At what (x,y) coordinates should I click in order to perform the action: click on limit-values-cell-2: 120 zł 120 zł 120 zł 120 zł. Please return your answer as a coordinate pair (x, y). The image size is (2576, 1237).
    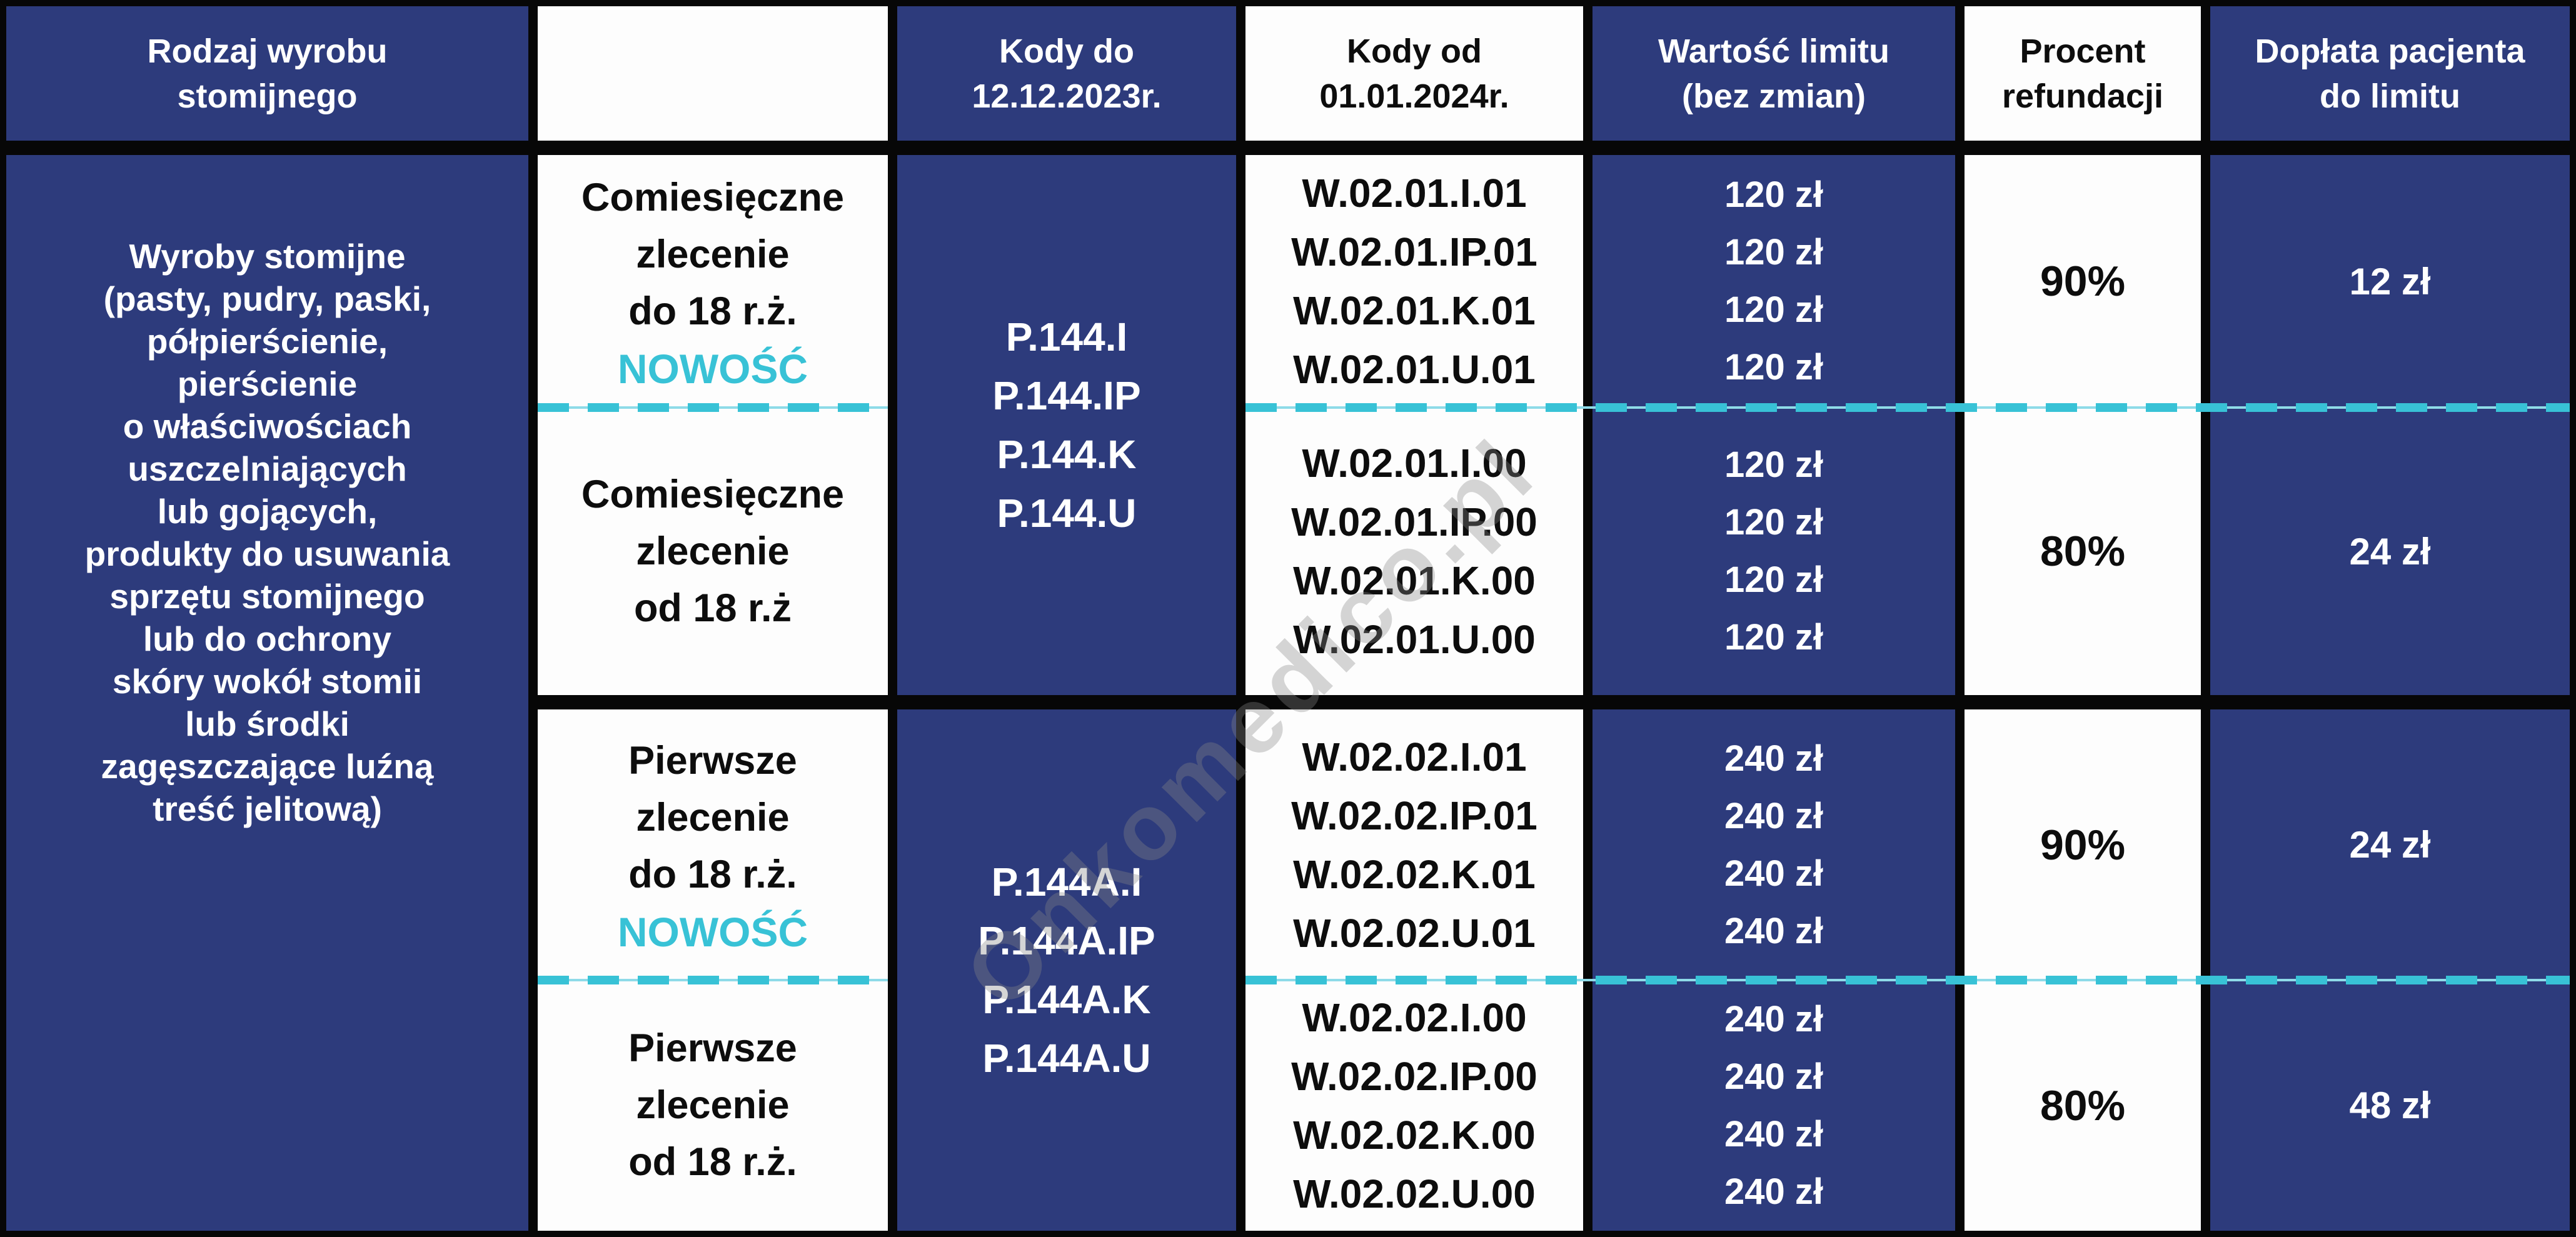
    Looking at the image, I should click on (1773, 551).